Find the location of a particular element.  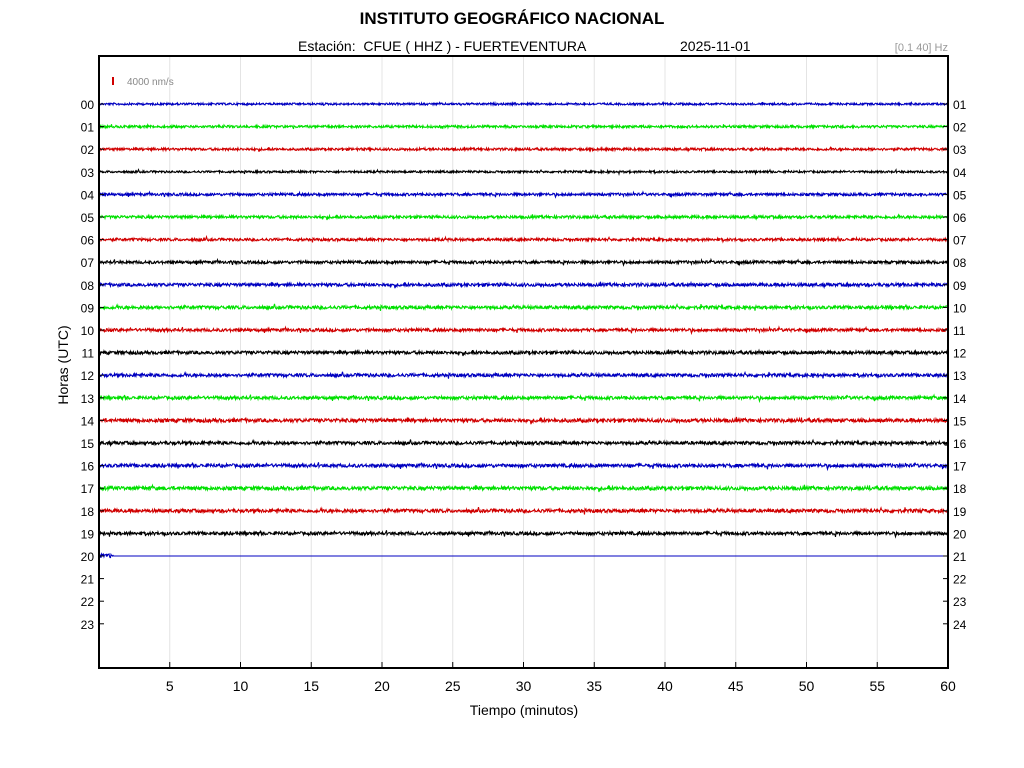

scale-label: 4000 nm/s is located at coordinates (150, 82).